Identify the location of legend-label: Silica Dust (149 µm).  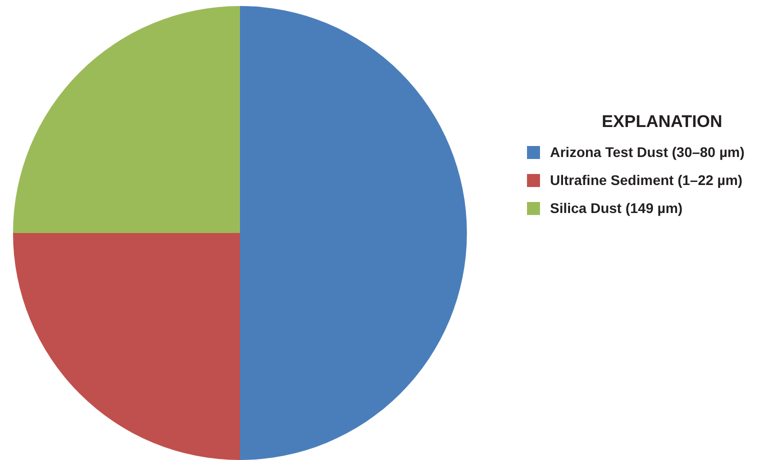
(616, 208).